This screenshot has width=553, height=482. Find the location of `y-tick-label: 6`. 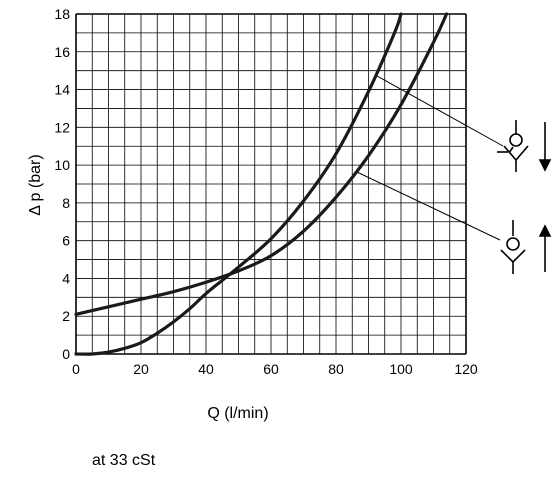

y-tick-label: 6 is located at coordinates (66, 241).